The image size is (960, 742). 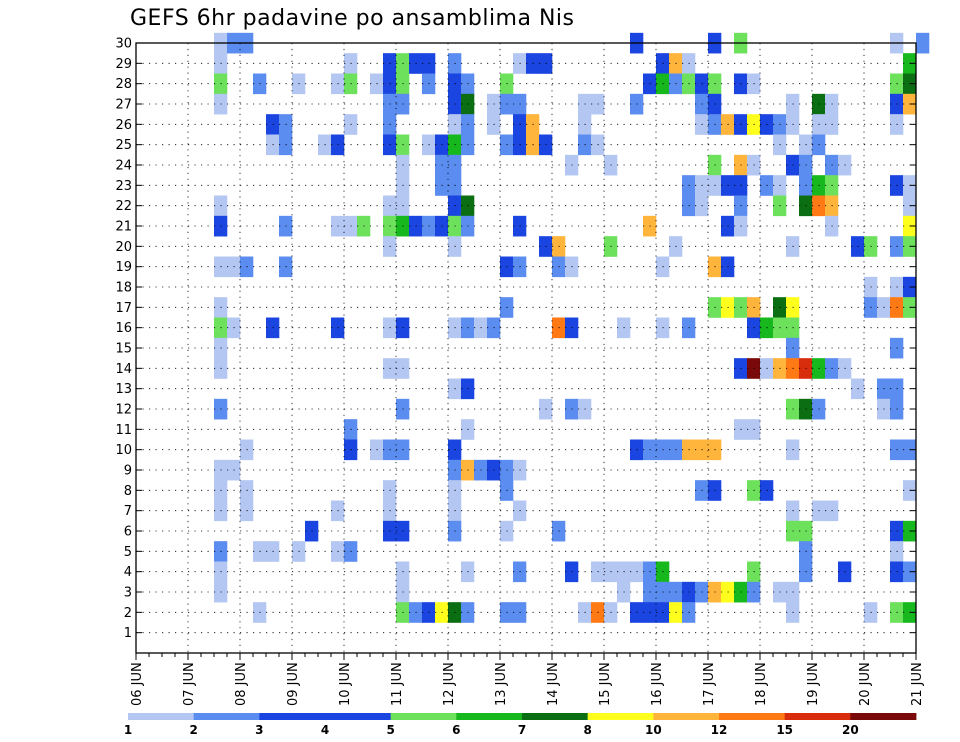 I want to click on colorbar-label: 10, so click(x=653, y=730).